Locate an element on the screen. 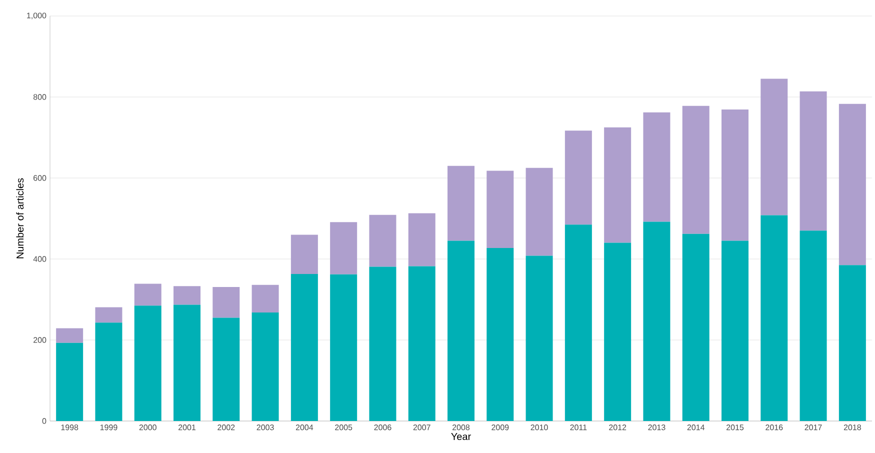 This screenshot has width=875, height=453. x-tick-label: 2005 is located at coordinates (343, 427).